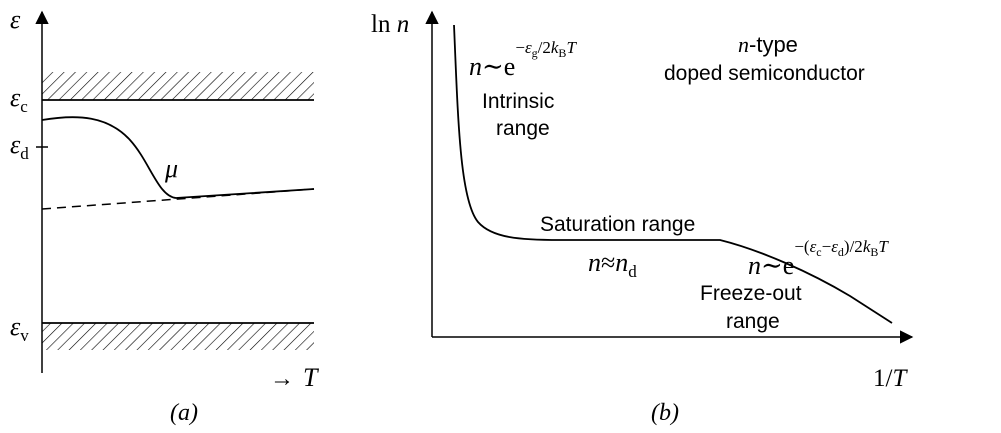 The image size is (1001, 433). What do you see at coordinates (768, 44) in the screenshot?
I see `semiconductor-type-line1: n-type` at bounding box center [768, 44].